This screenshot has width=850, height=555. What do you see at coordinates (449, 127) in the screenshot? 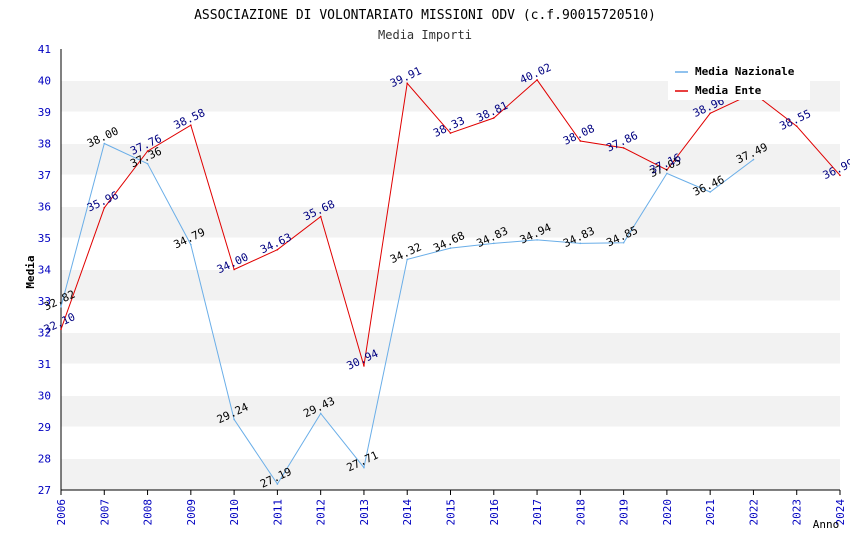
I see `data-label-media-ente: 38.33` at bounding box center [449, 127].